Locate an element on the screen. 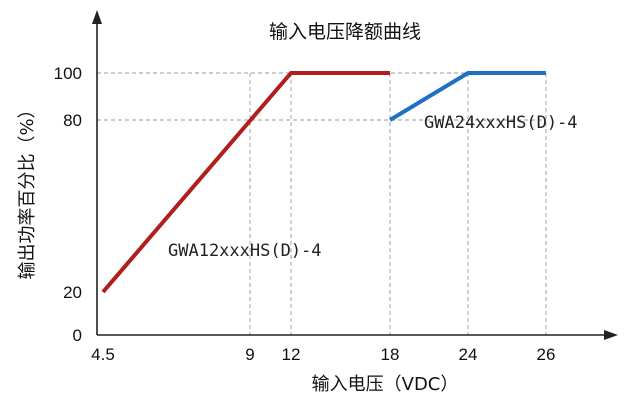 The width and height of the screenshot is (632, 398). x-tick-label: 9 is located at coordinates (249, 354).